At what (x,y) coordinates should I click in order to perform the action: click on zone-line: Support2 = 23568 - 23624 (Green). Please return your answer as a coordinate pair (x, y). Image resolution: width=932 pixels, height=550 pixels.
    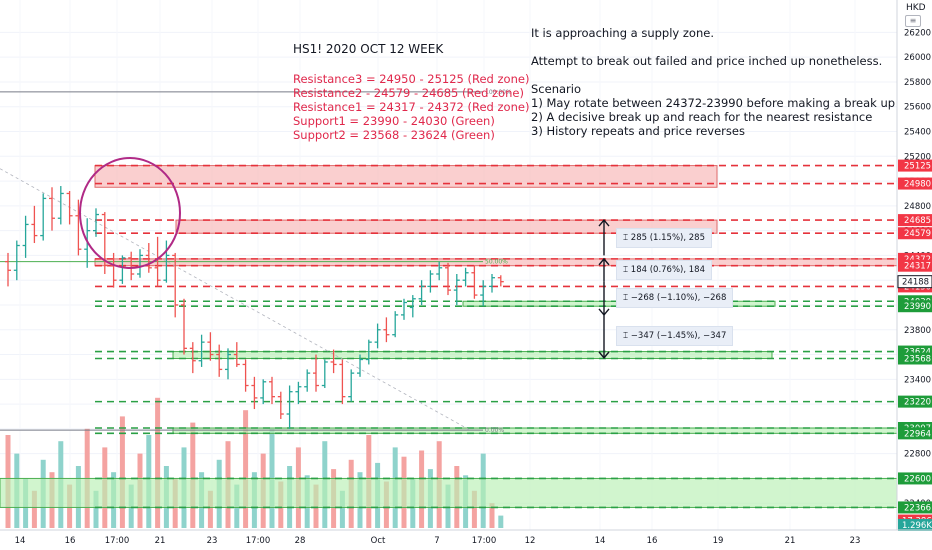
    Looking at the image, I should click on (394, 135).